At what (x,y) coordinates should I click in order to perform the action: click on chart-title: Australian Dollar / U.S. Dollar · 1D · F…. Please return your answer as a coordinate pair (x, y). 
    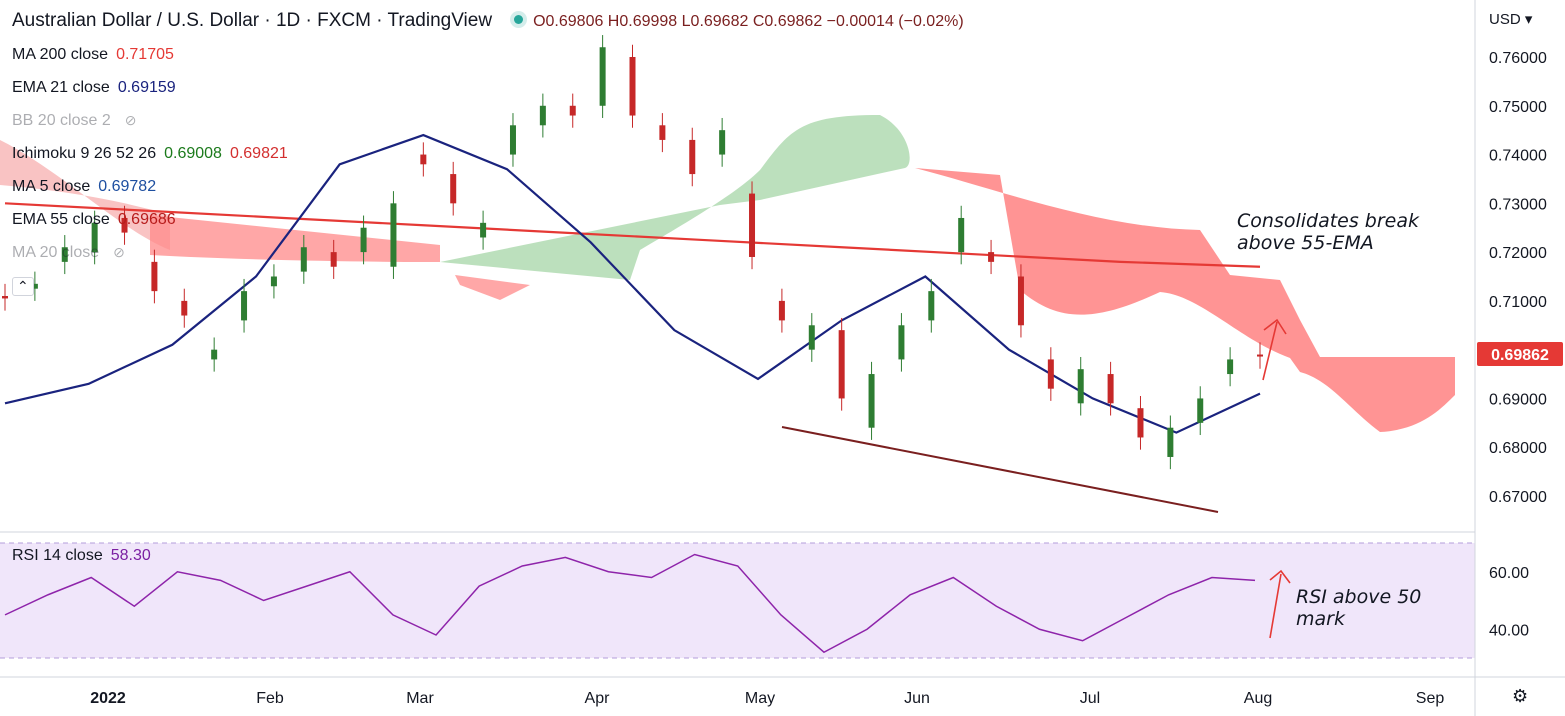
    Looking at the image, I should click on (252, 20).